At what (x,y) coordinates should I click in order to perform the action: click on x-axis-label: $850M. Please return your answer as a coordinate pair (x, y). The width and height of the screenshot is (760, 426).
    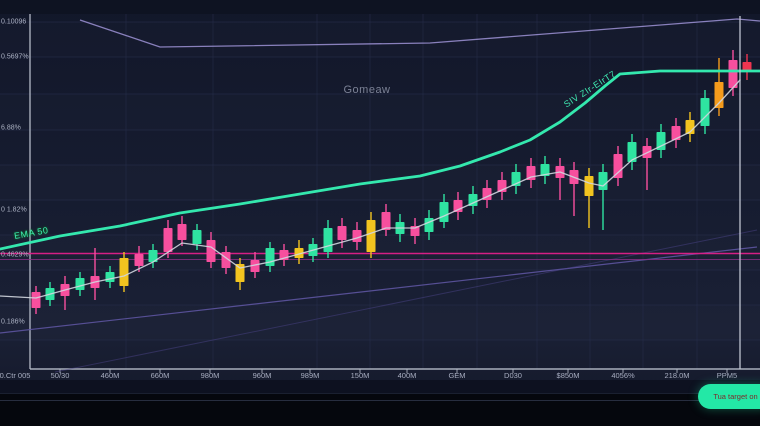
    Looking at the image, I should click on (568, 375).